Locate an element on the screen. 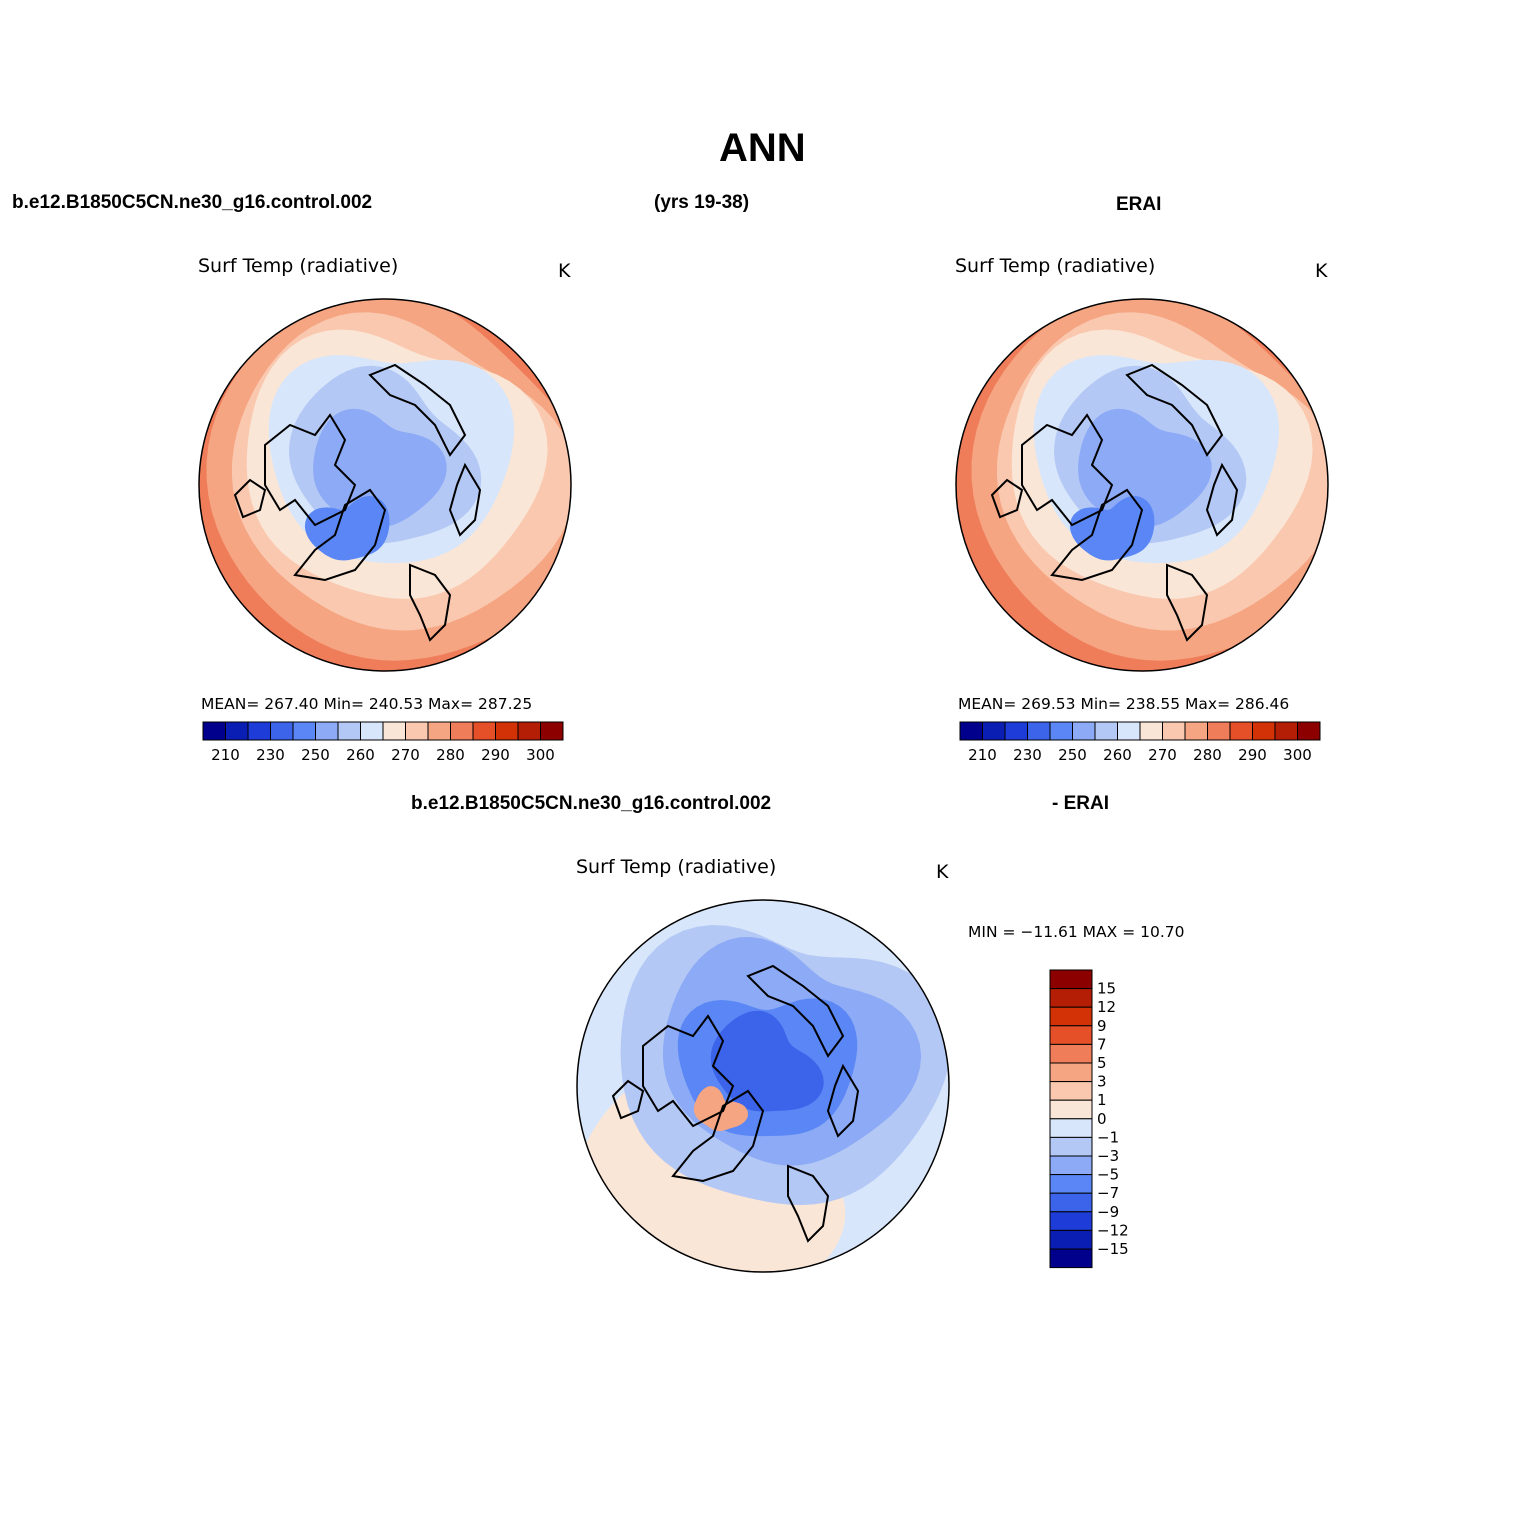  diff-stats: MIN = −11.61 MAX = 10.70 is located at coordinates (1076, 932).